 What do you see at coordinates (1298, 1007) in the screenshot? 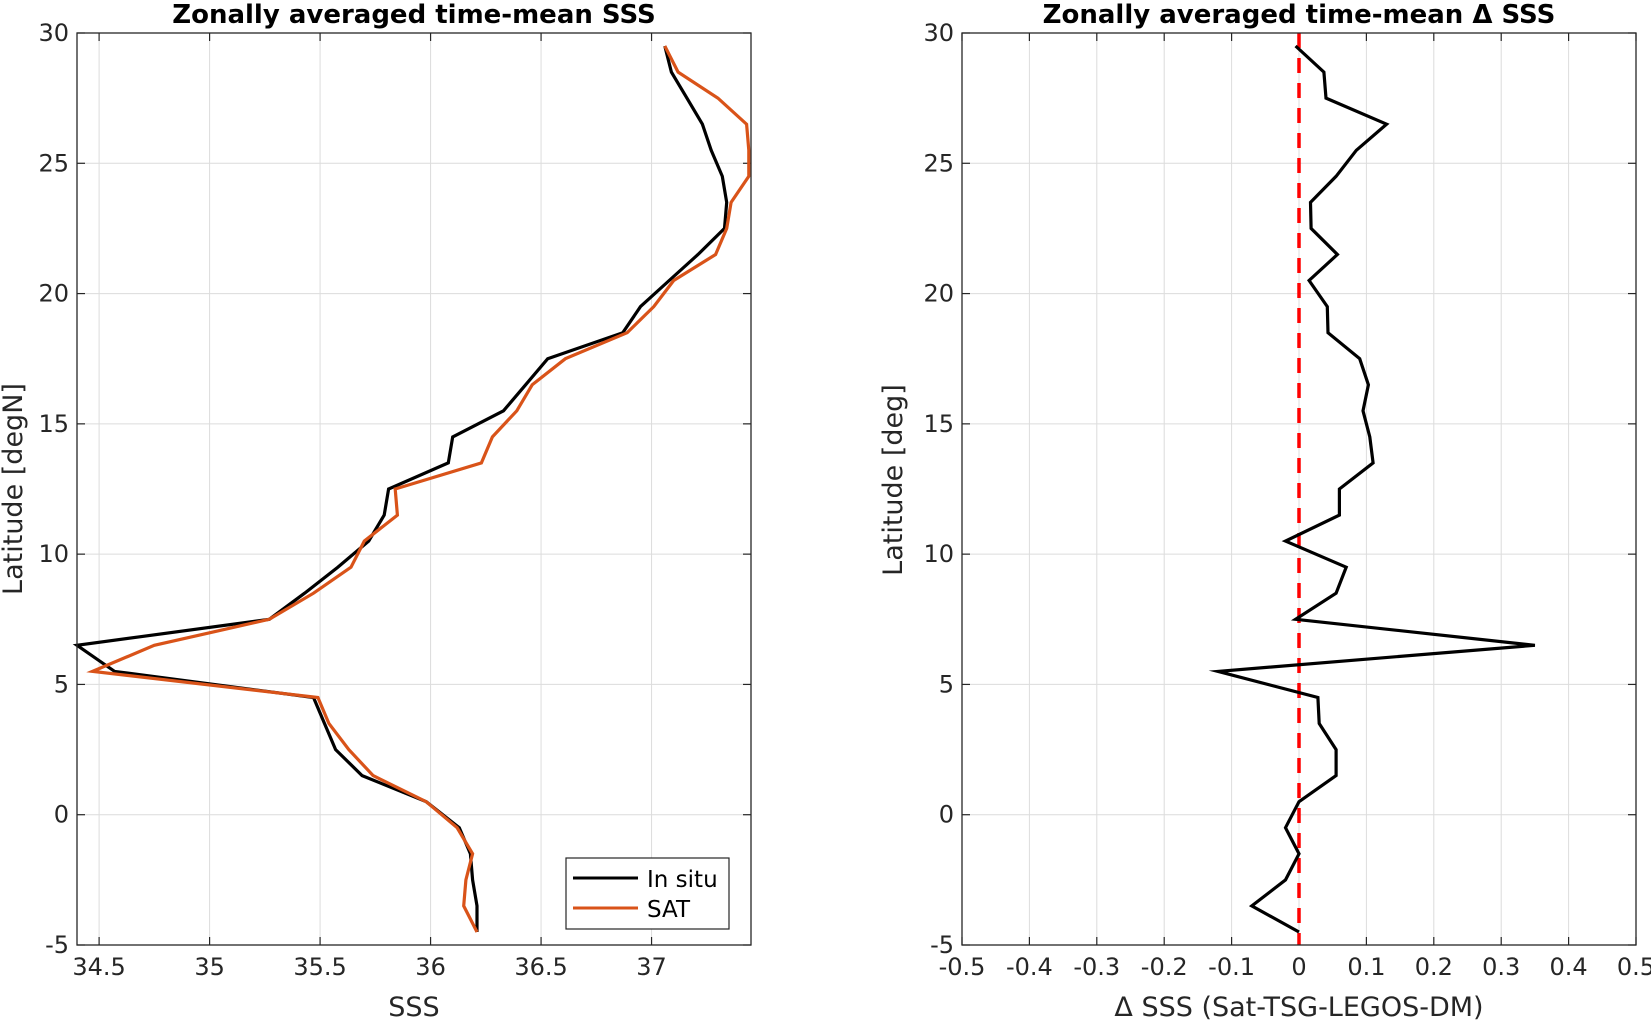
I see `dsss-x-axis-label: Δ SSS (Sat-TSG-LEGOS-DM)` at bounding box center [1298, 1007].